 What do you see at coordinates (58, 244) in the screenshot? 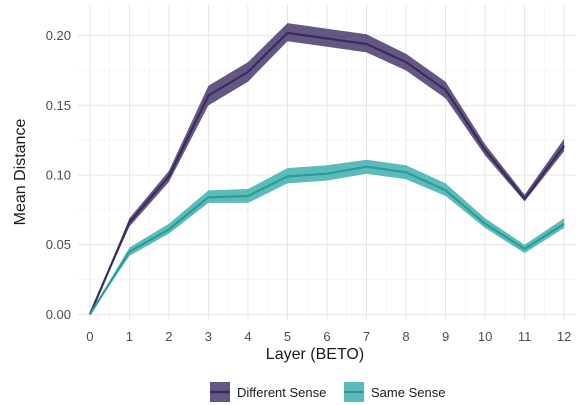
I see `y-tick-label: 0.05` at bounding box center [58, 244].